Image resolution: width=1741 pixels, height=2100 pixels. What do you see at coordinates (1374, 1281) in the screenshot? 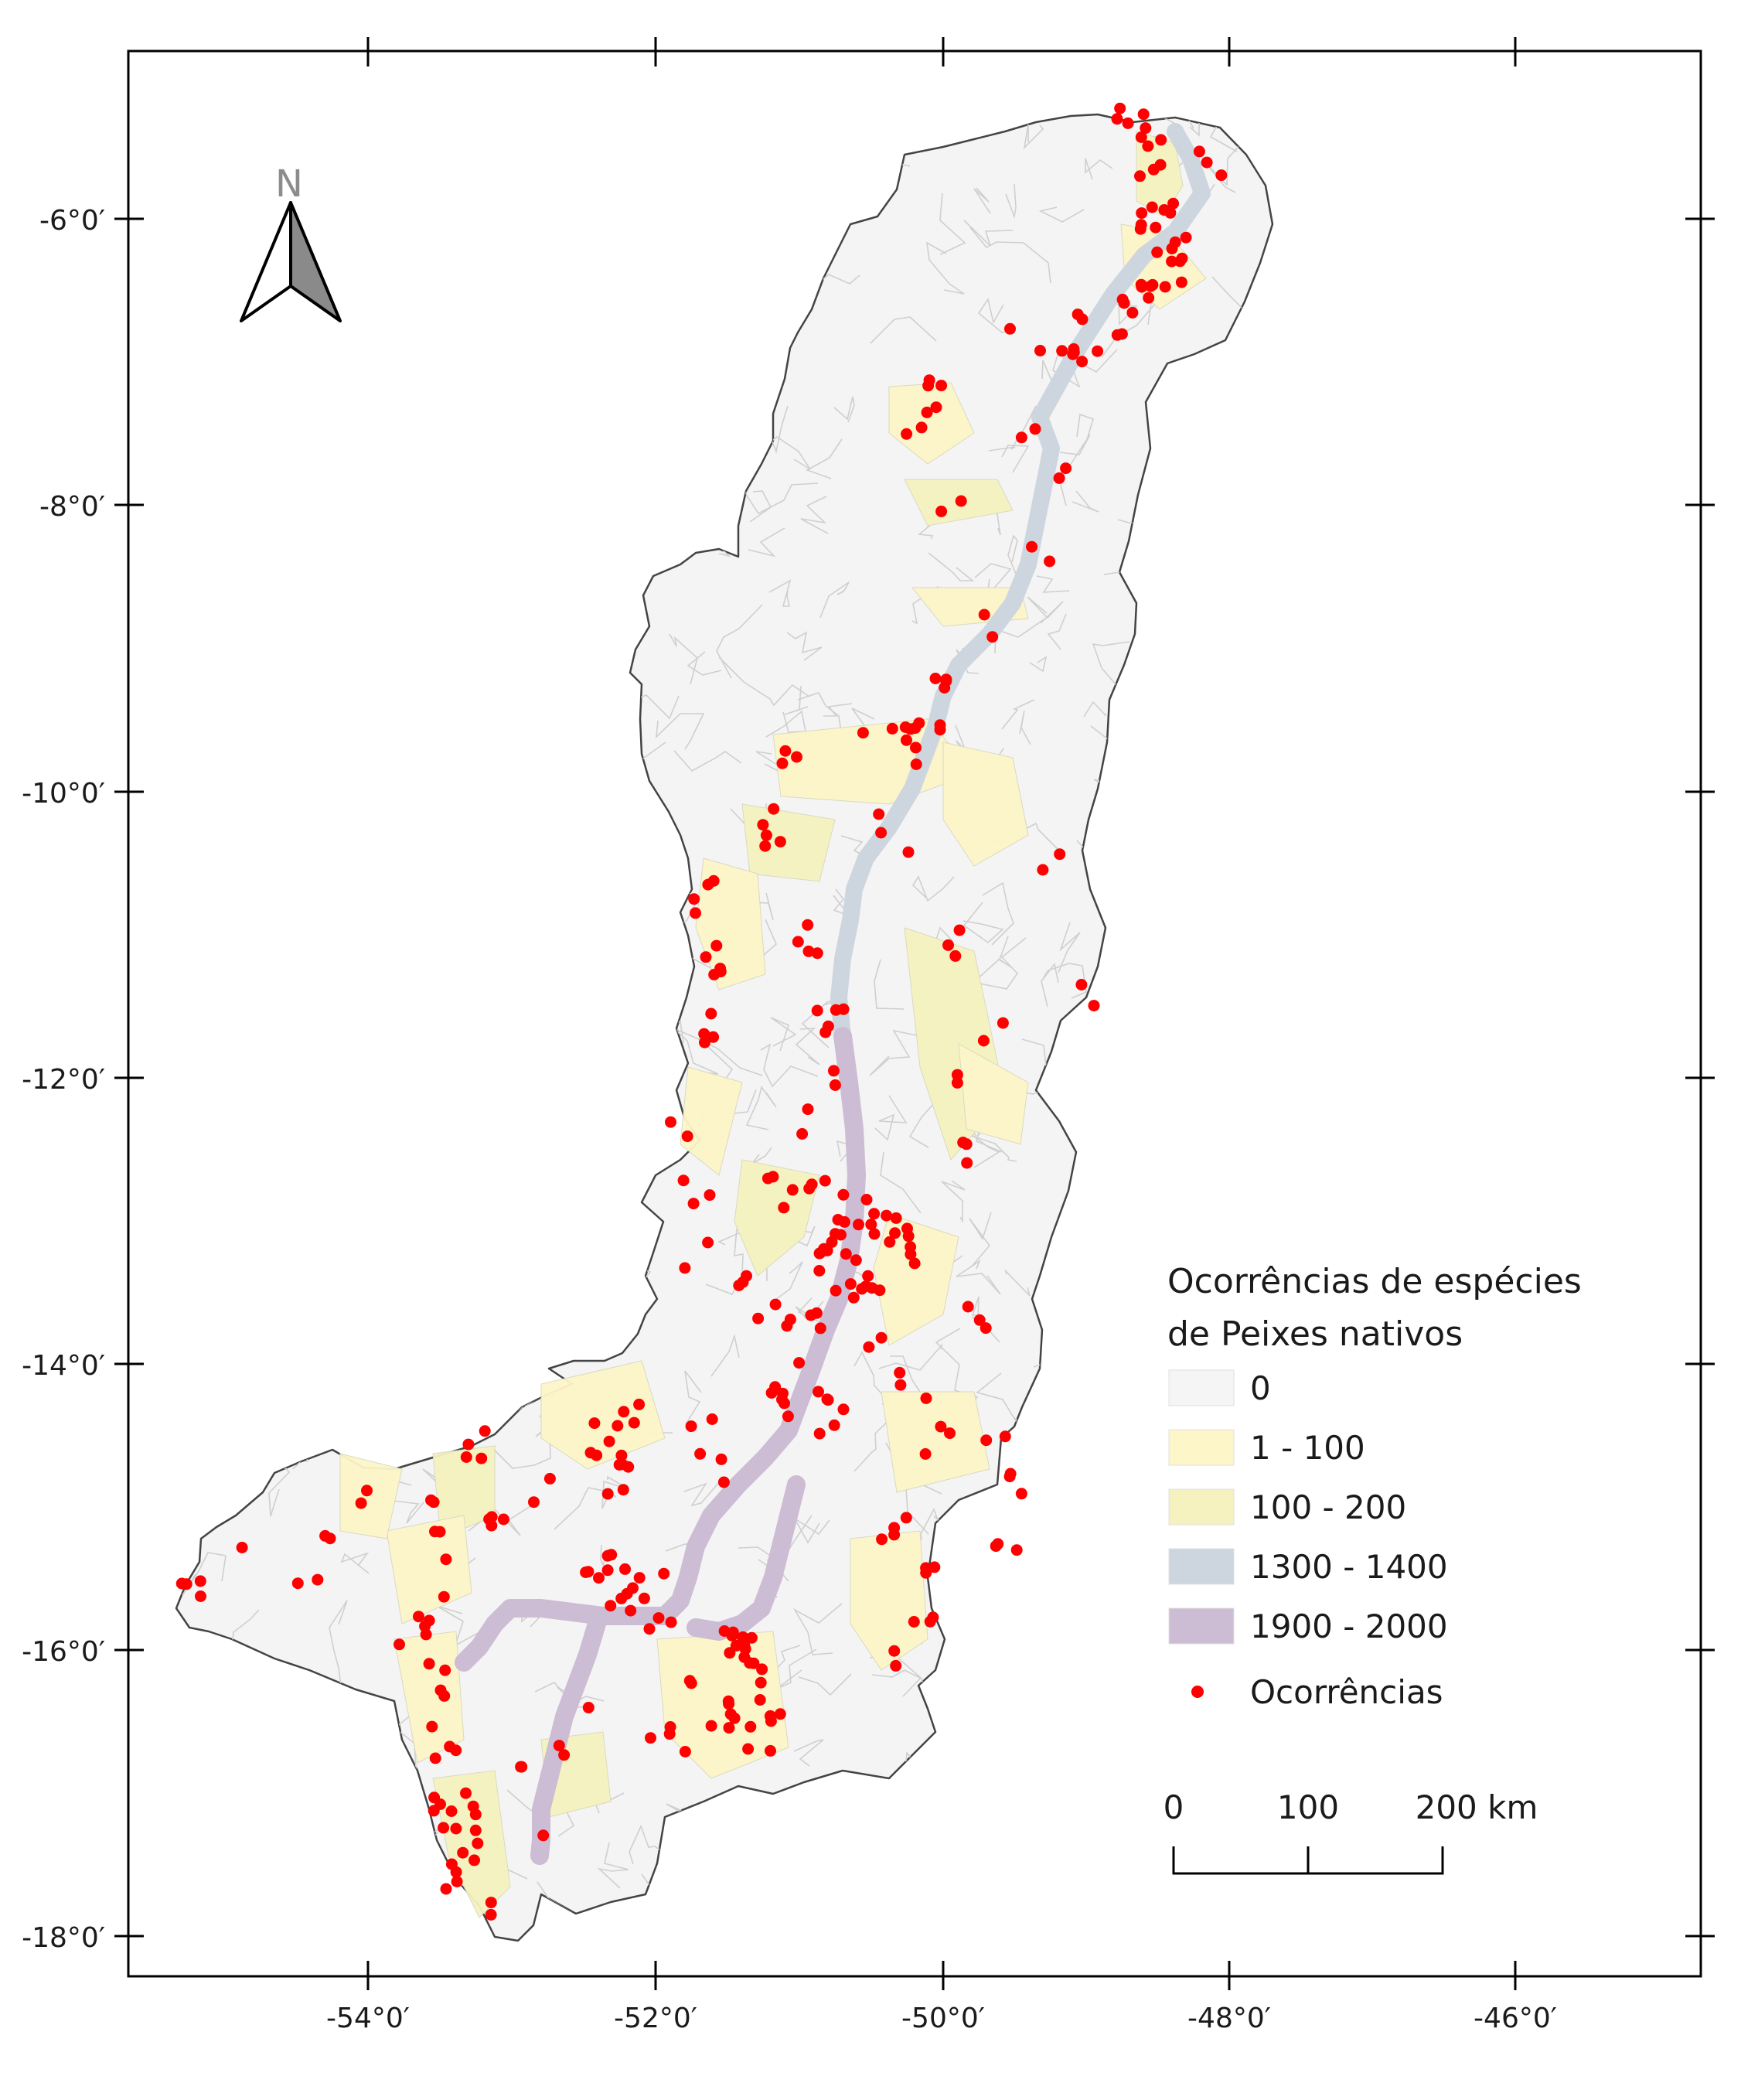
I see `legend-title-line1: Ocorrências de espécies` at bounding box center [1374, 1281].